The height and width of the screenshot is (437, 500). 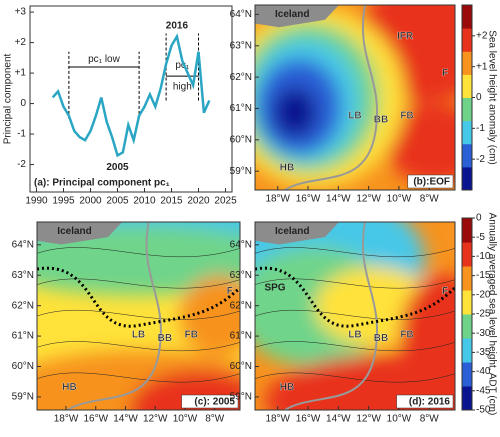 I want to click on colorbar-tick-label: -5, so click(x=480, y=237).